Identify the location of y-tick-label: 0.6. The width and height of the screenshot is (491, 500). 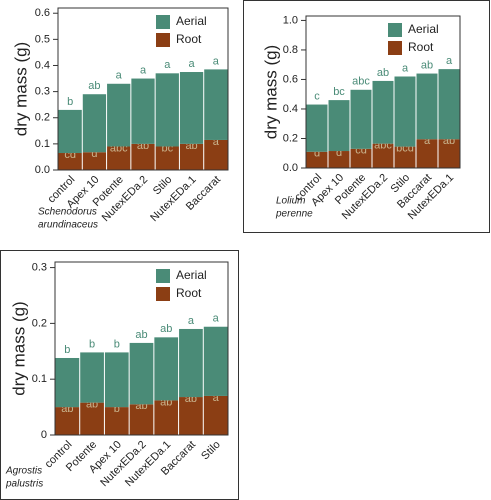
(42, 13).